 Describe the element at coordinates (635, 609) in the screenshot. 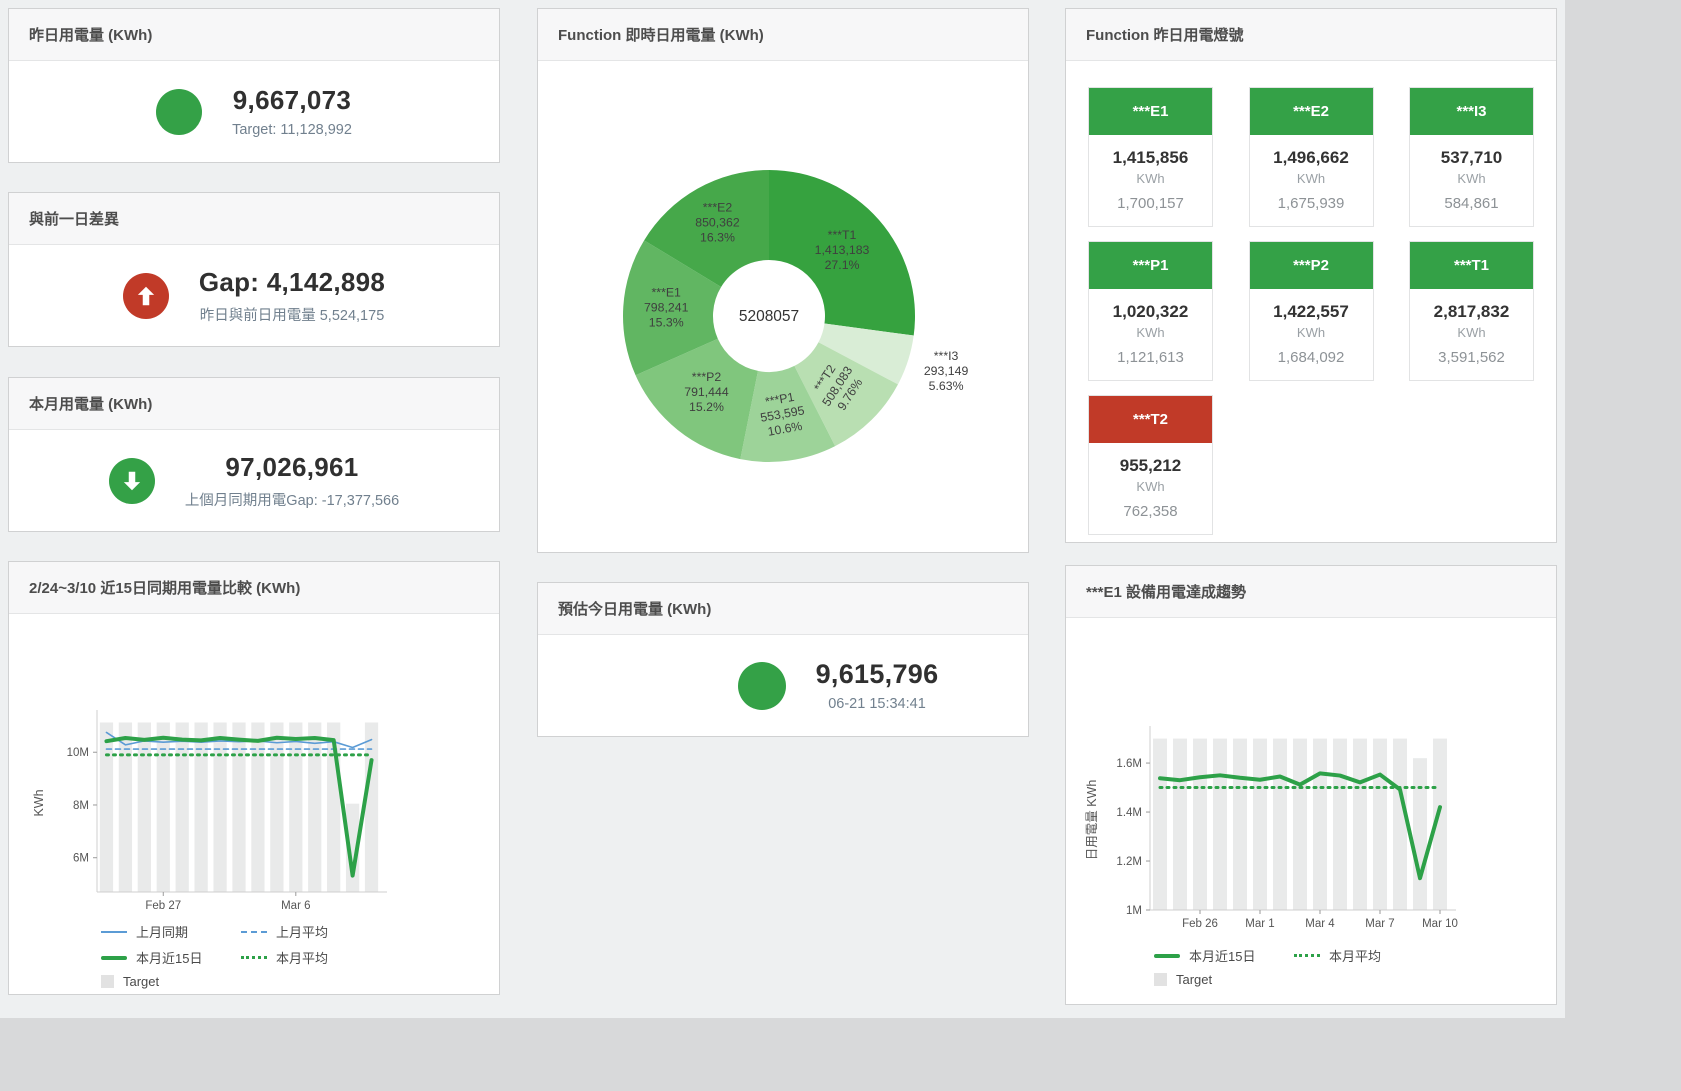

I see `panel-title: 預估今日用電量 (KWh)` at that location.